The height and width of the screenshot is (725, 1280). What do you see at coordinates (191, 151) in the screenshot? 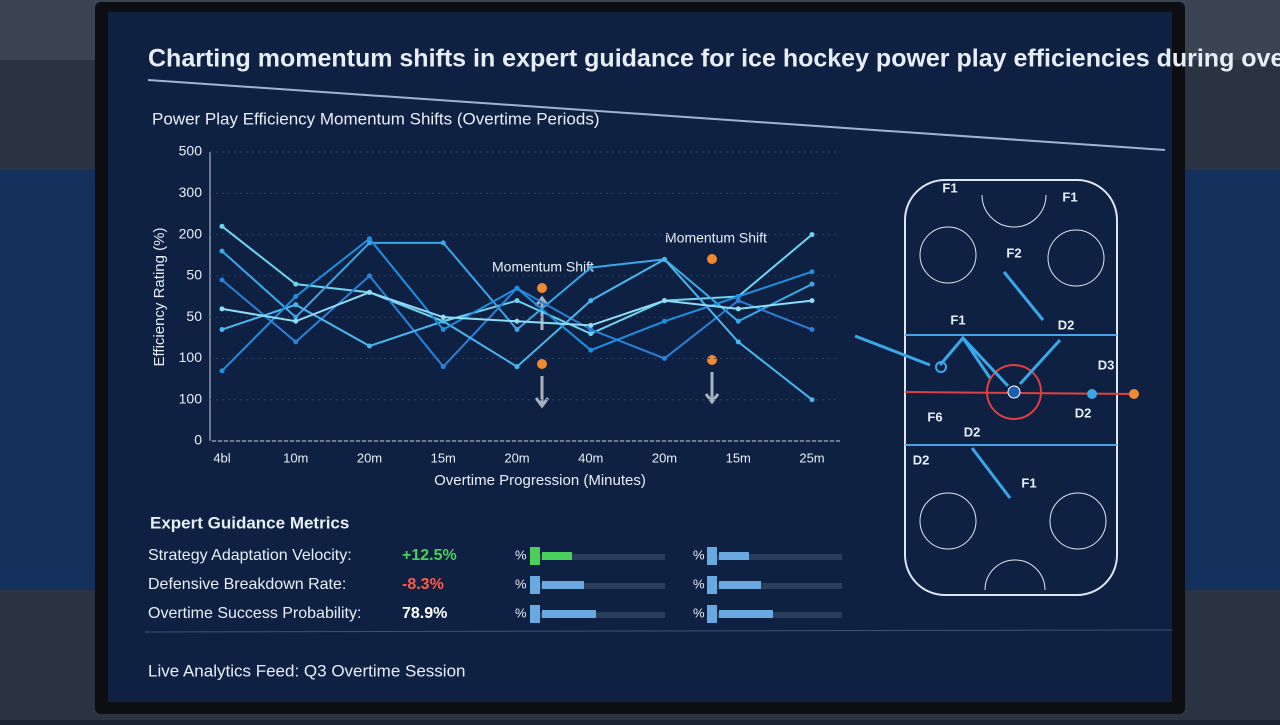
I see `y-tick-label: 500` at bounding box center [191, 151].